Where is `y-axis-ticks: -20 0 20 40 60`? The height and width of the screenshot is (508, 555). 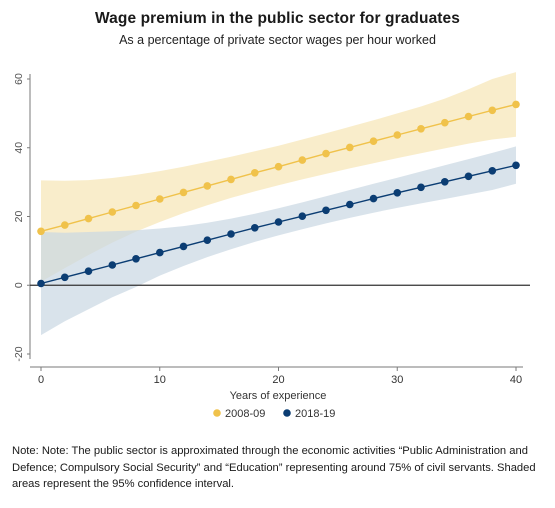 y-axis-ticks: -20 0 20 40 60 is located at coordinates (21, 217).